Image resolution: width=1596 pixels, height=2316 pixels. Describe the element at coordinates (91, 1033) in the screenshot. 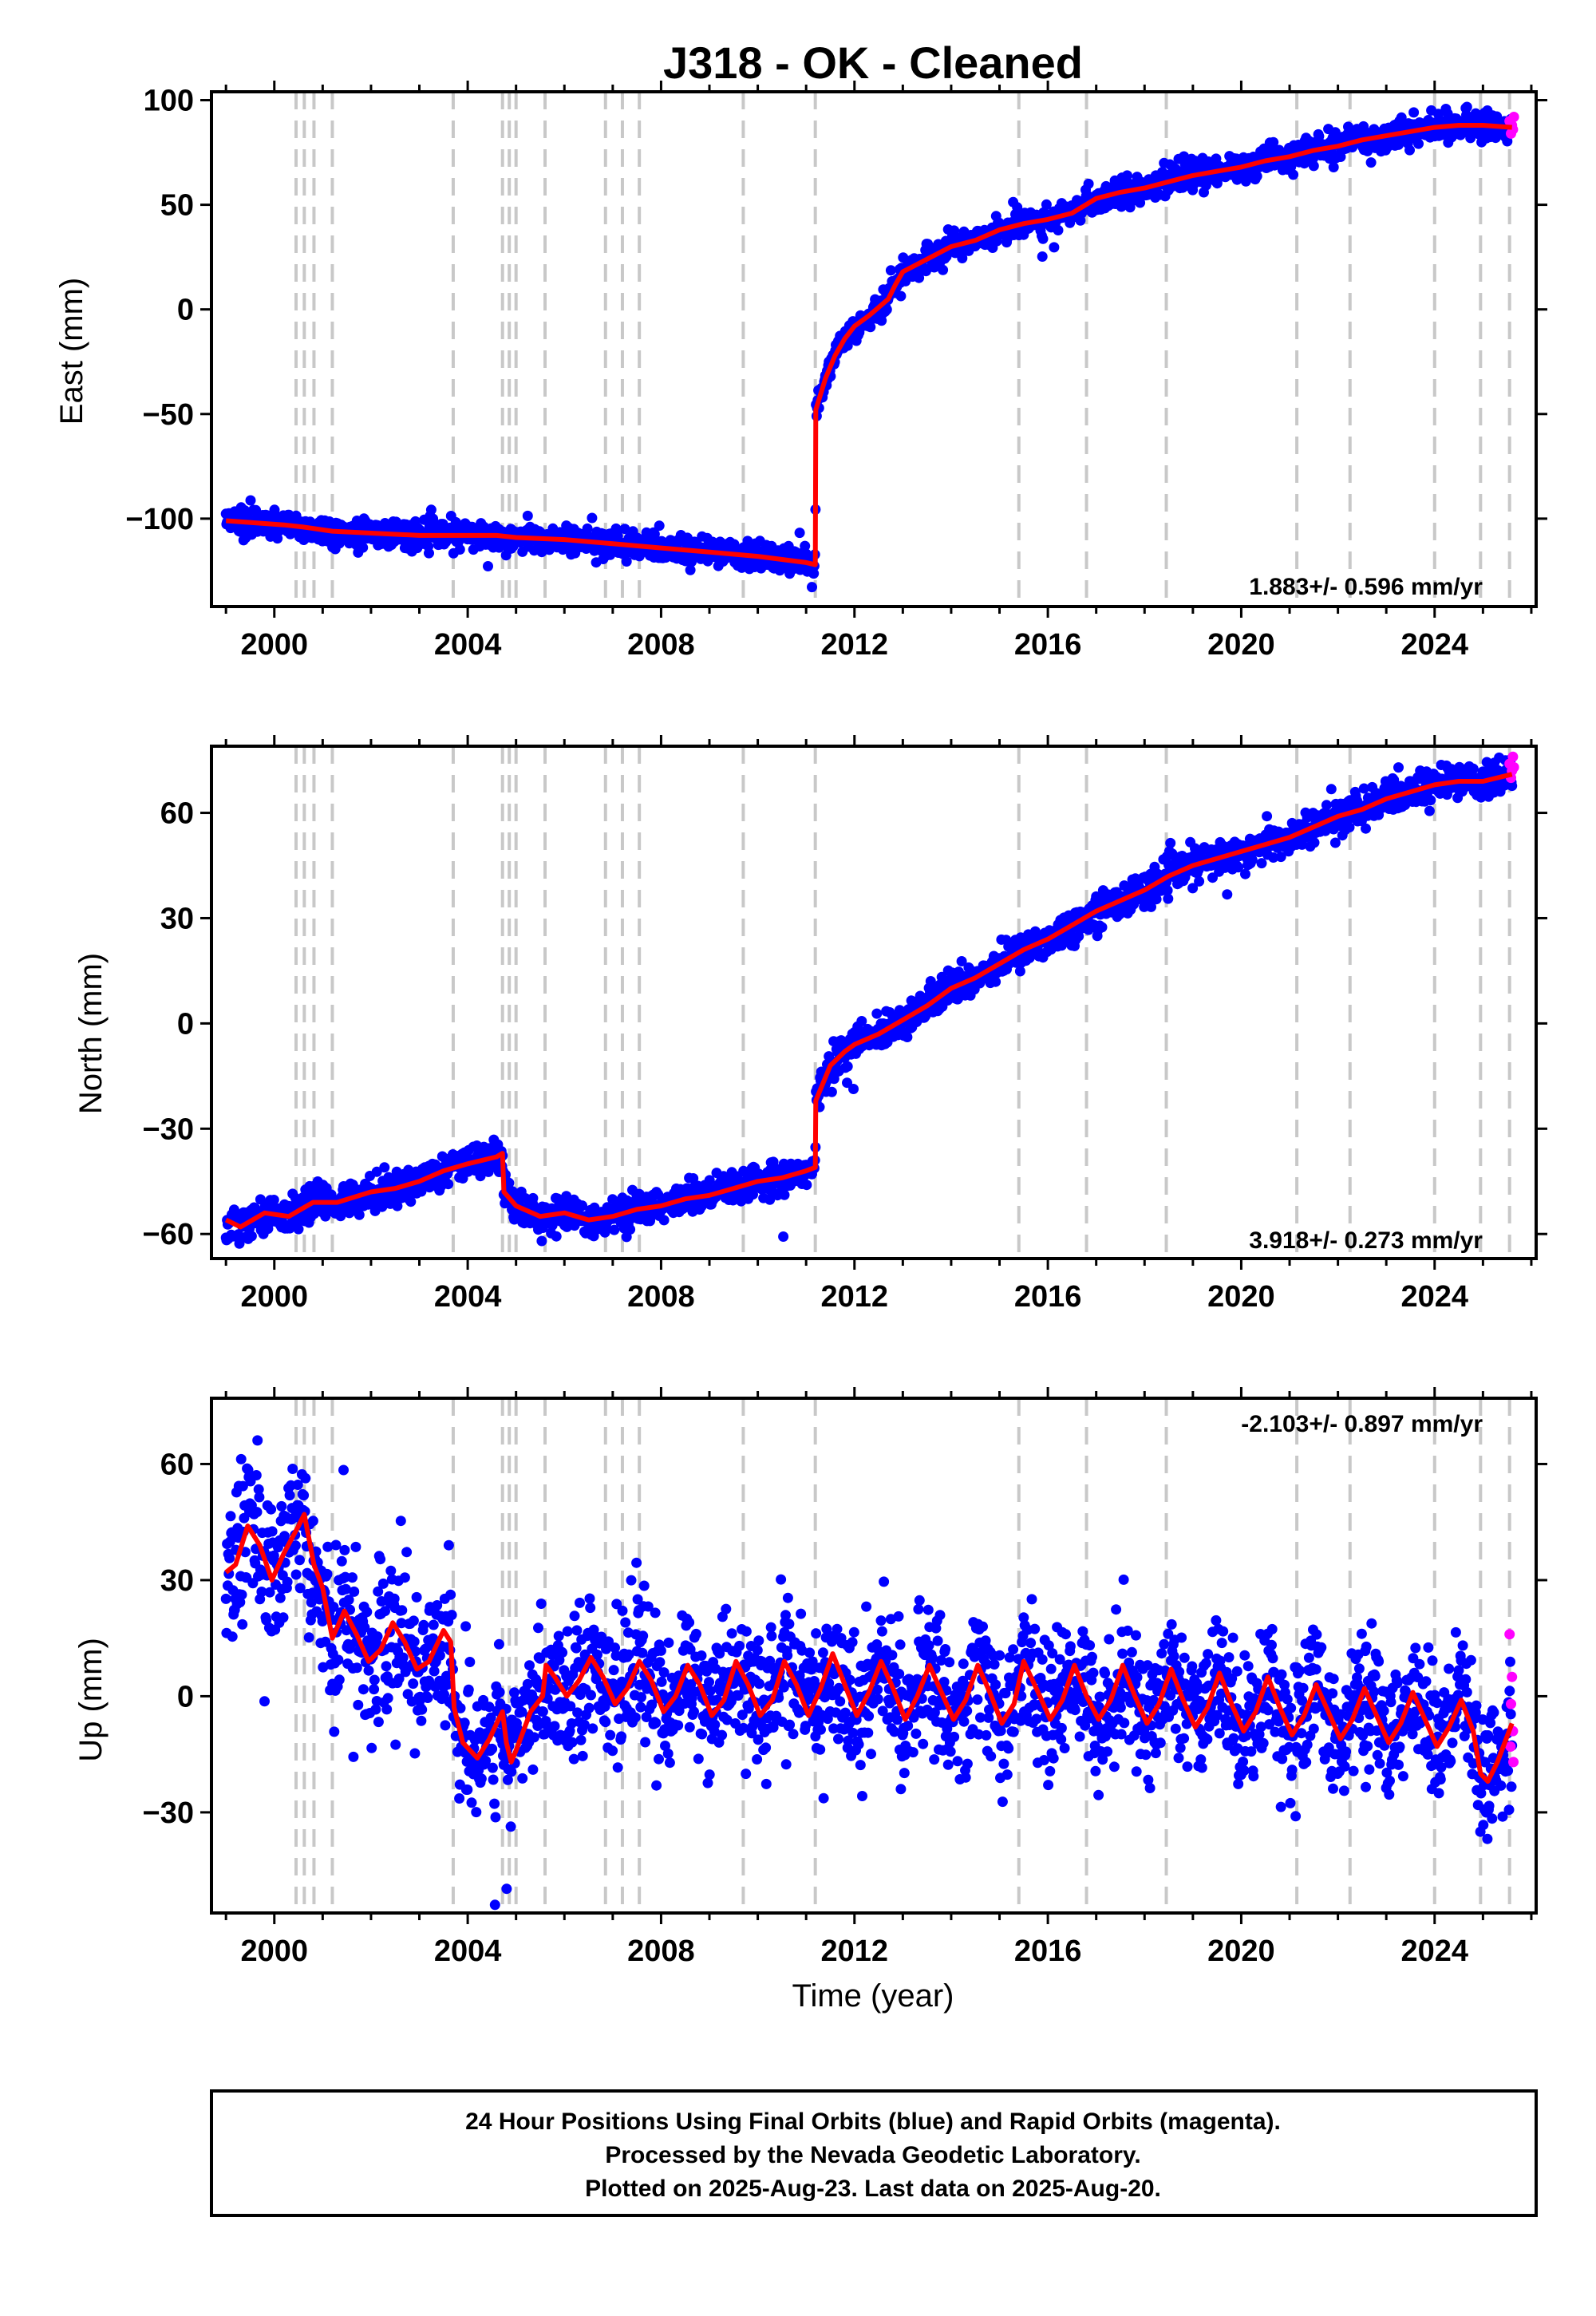

I see `north-y-axis-label: North (mm)` at that location.